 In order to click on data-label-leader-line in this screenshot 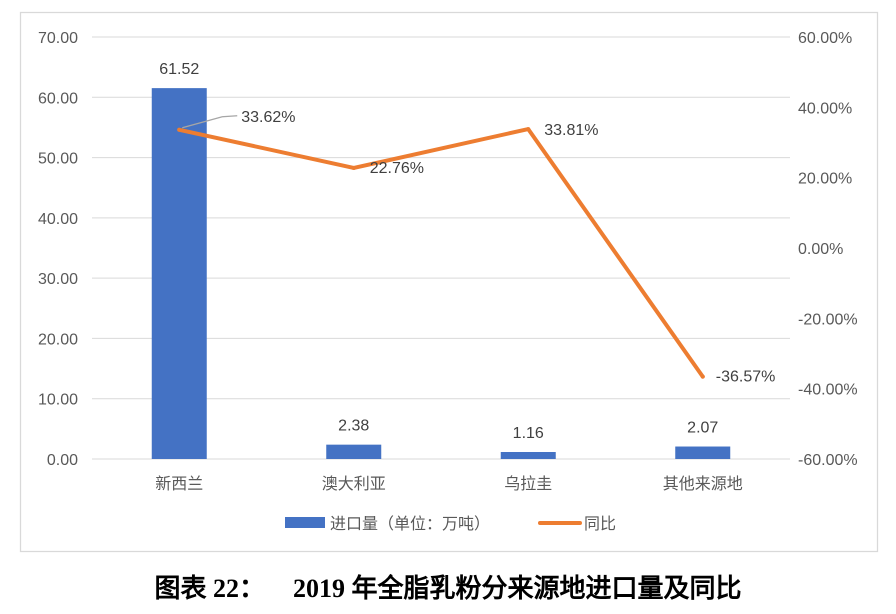, I will do `click(210, 122)`.